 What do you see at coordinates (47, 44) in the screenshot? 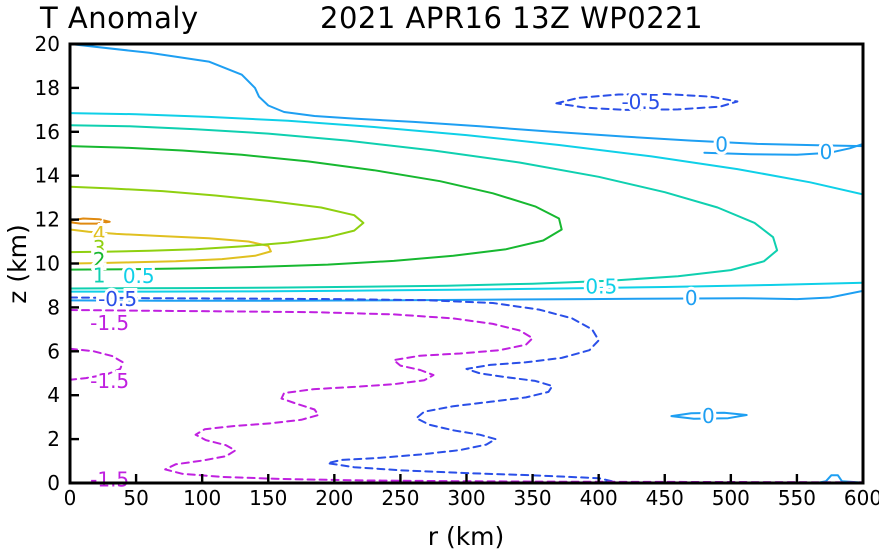
I see `y-tick-label: 20` at bounding box center [47, 44].